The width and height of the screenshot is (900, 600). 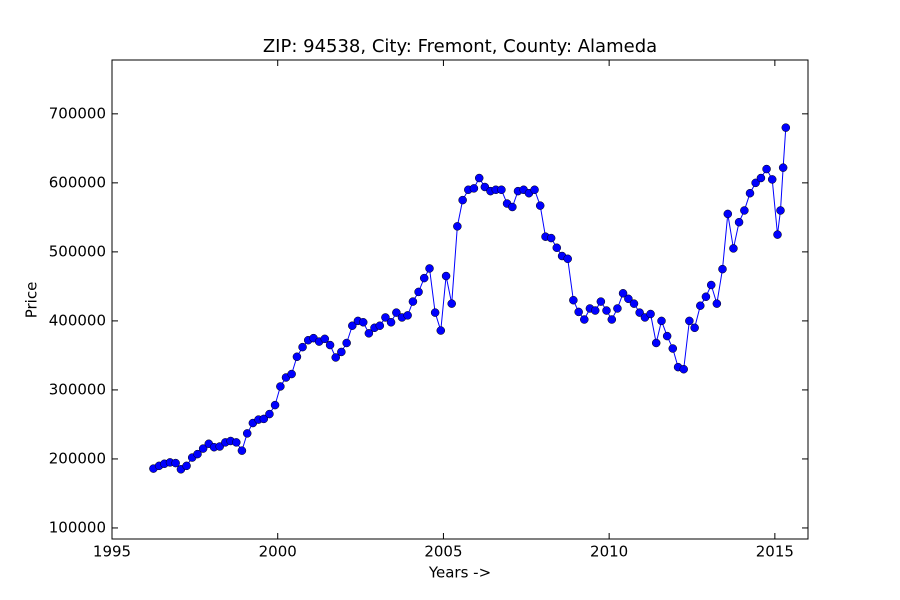 I want to click on x-tick-label: 2005, so click(x=443, y=552).